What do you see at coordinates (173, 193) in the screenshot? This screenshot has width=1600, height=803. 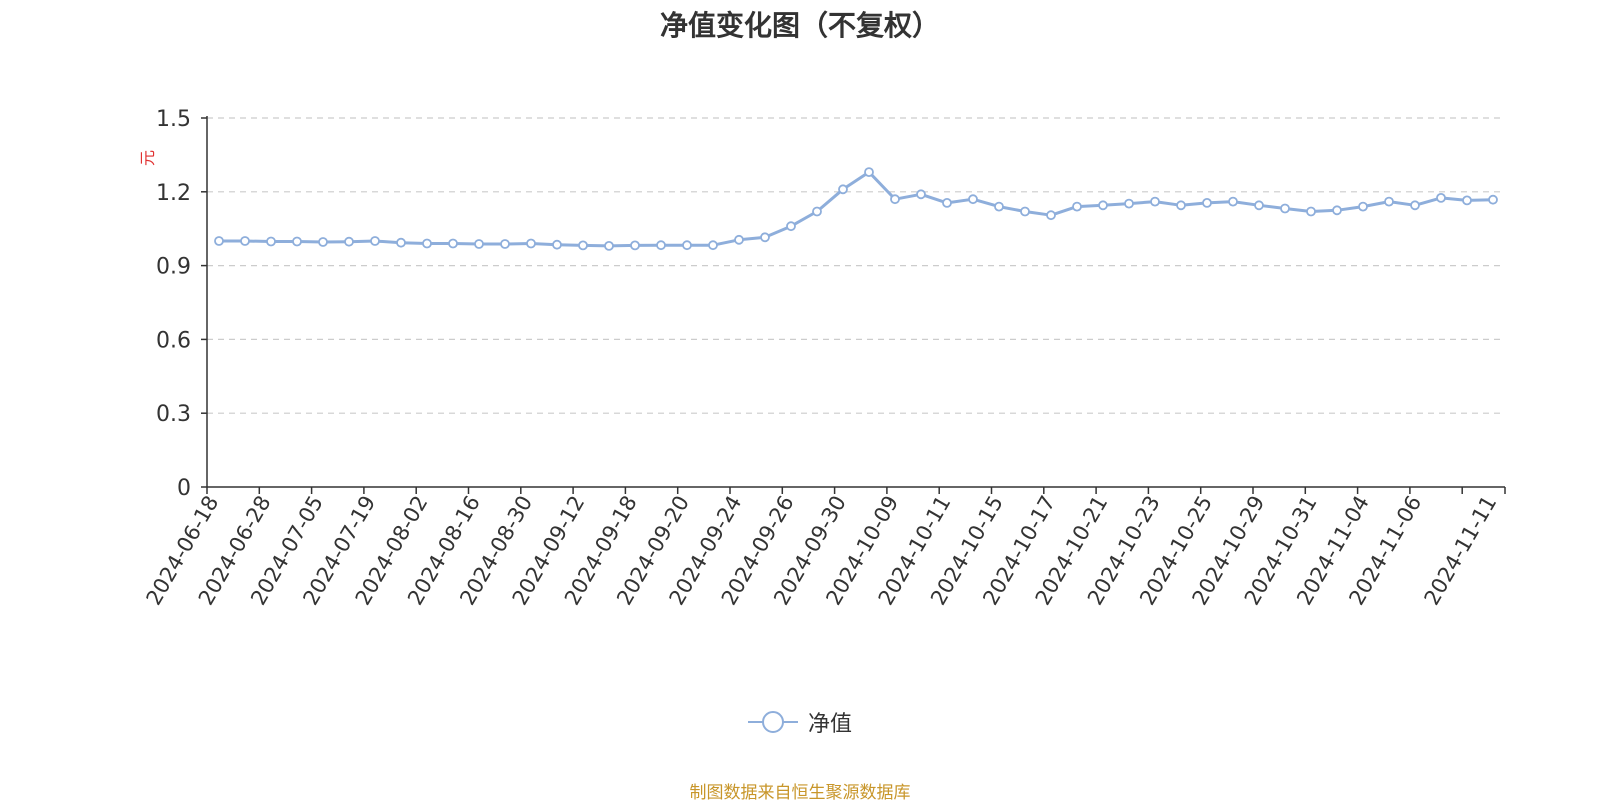 I see `y-tick-label: 1.2` at bounding box center [173, 193].